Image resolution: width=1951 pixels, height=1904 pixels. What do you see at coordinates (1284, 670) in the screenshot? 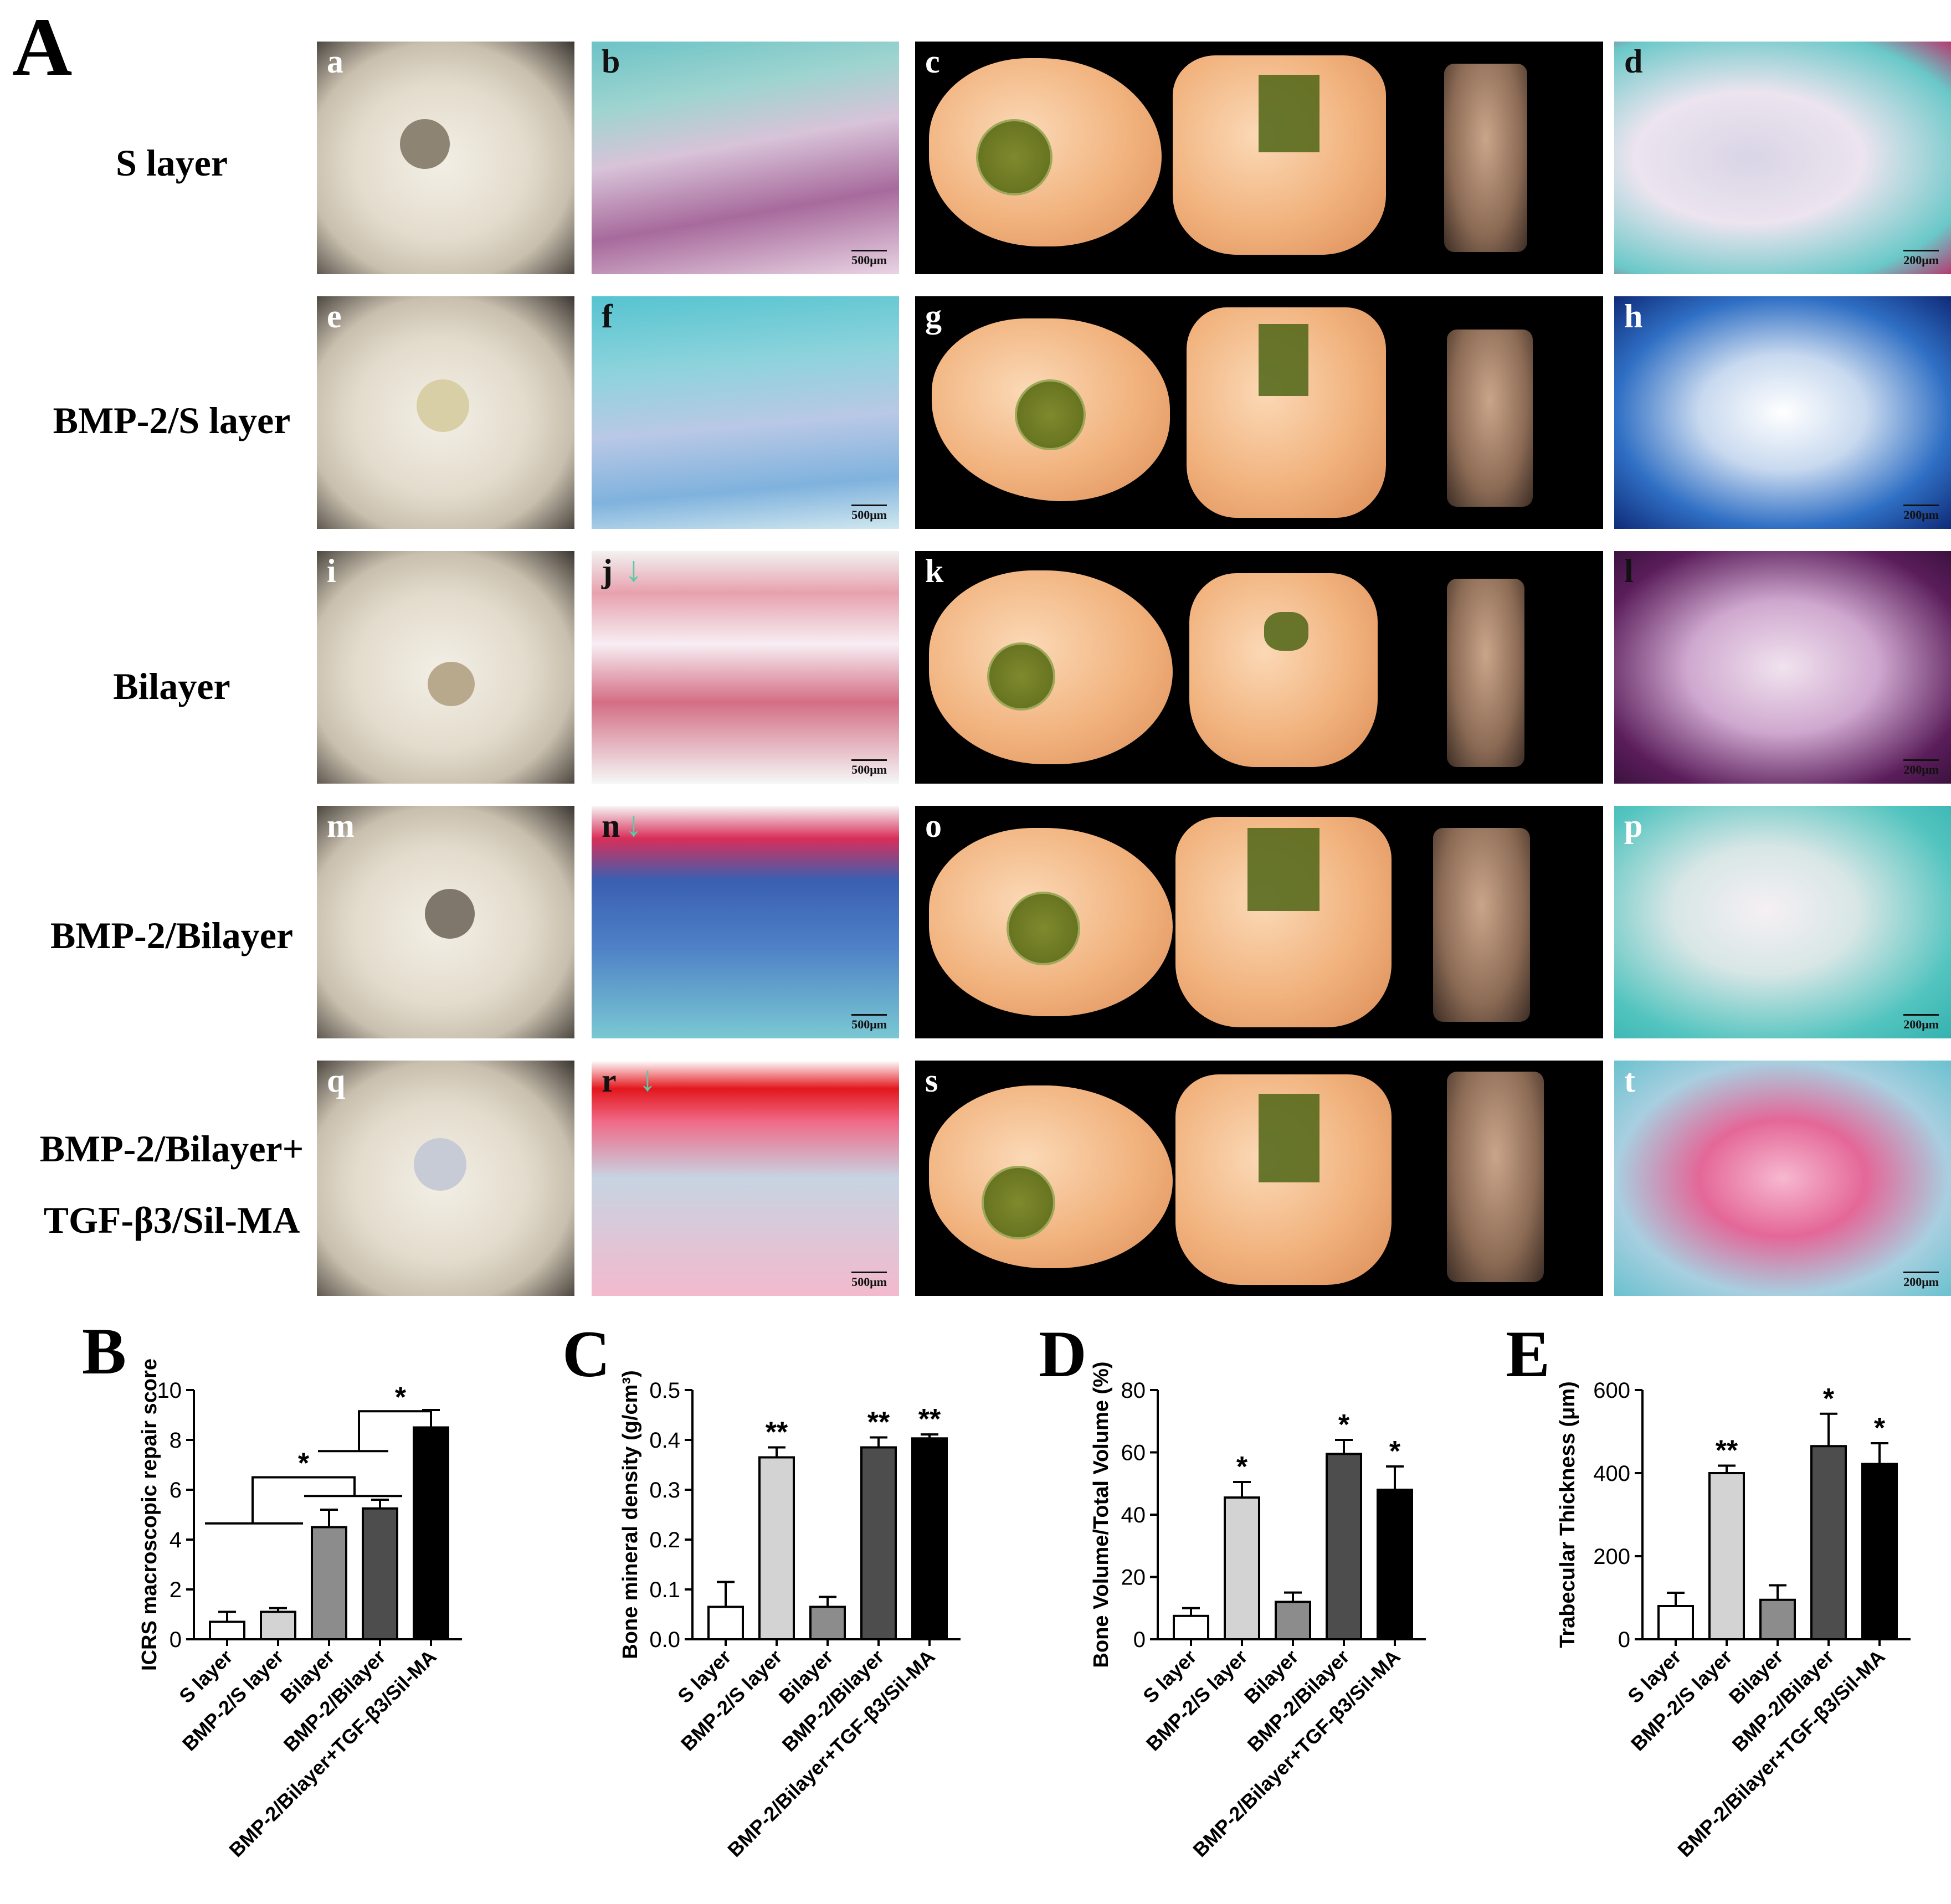
I see `ct-cross-section` at bounding box center [1284, 670].